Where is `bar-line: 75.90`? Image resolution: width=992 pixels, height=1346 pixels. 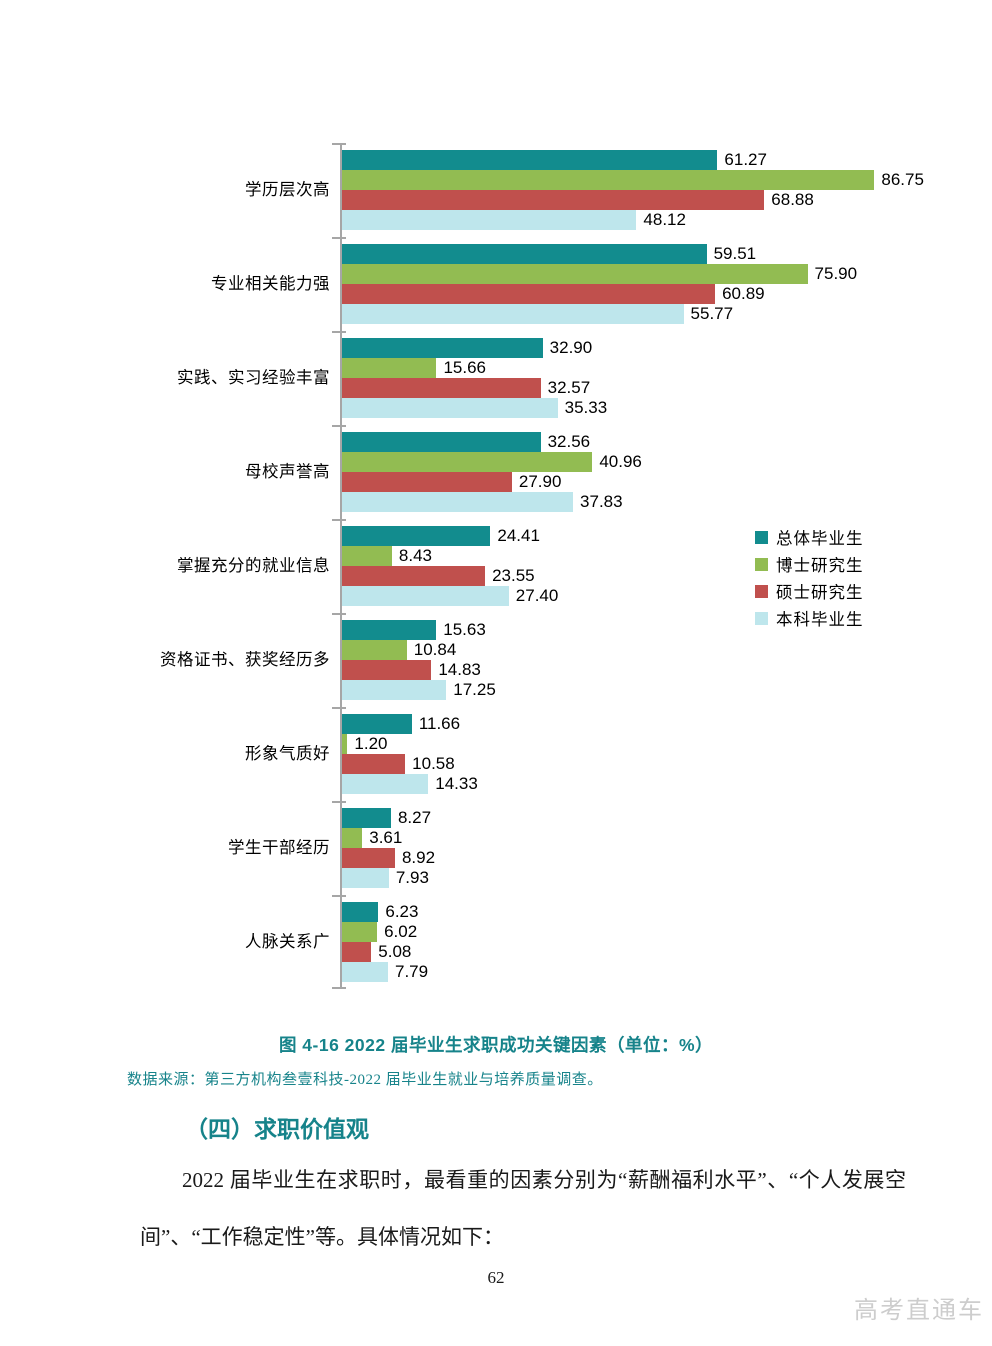
bar-line: 75.90 is located at coordinates (640, 274).